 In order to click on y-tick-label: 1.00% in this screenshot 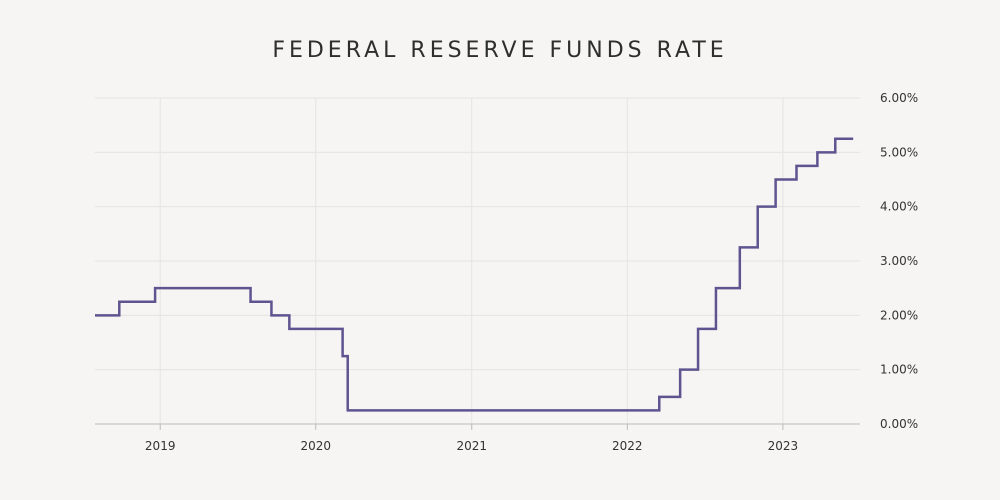, I will do `click(899, 370)`.